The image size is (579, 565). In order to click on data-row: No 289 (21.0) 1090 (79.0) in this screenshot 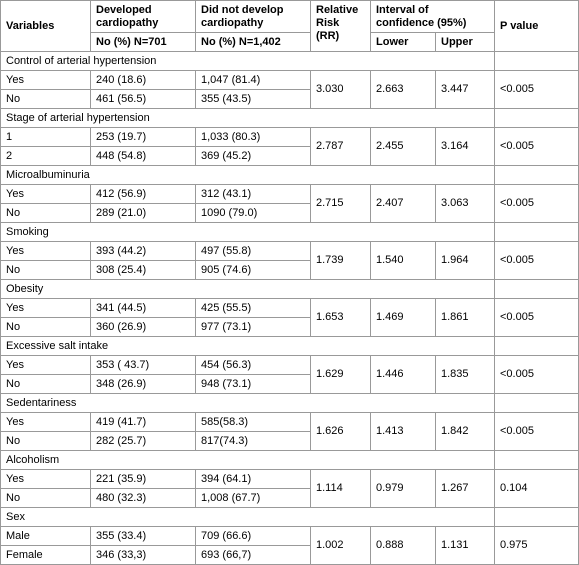, I will do `click(289, 213)`.